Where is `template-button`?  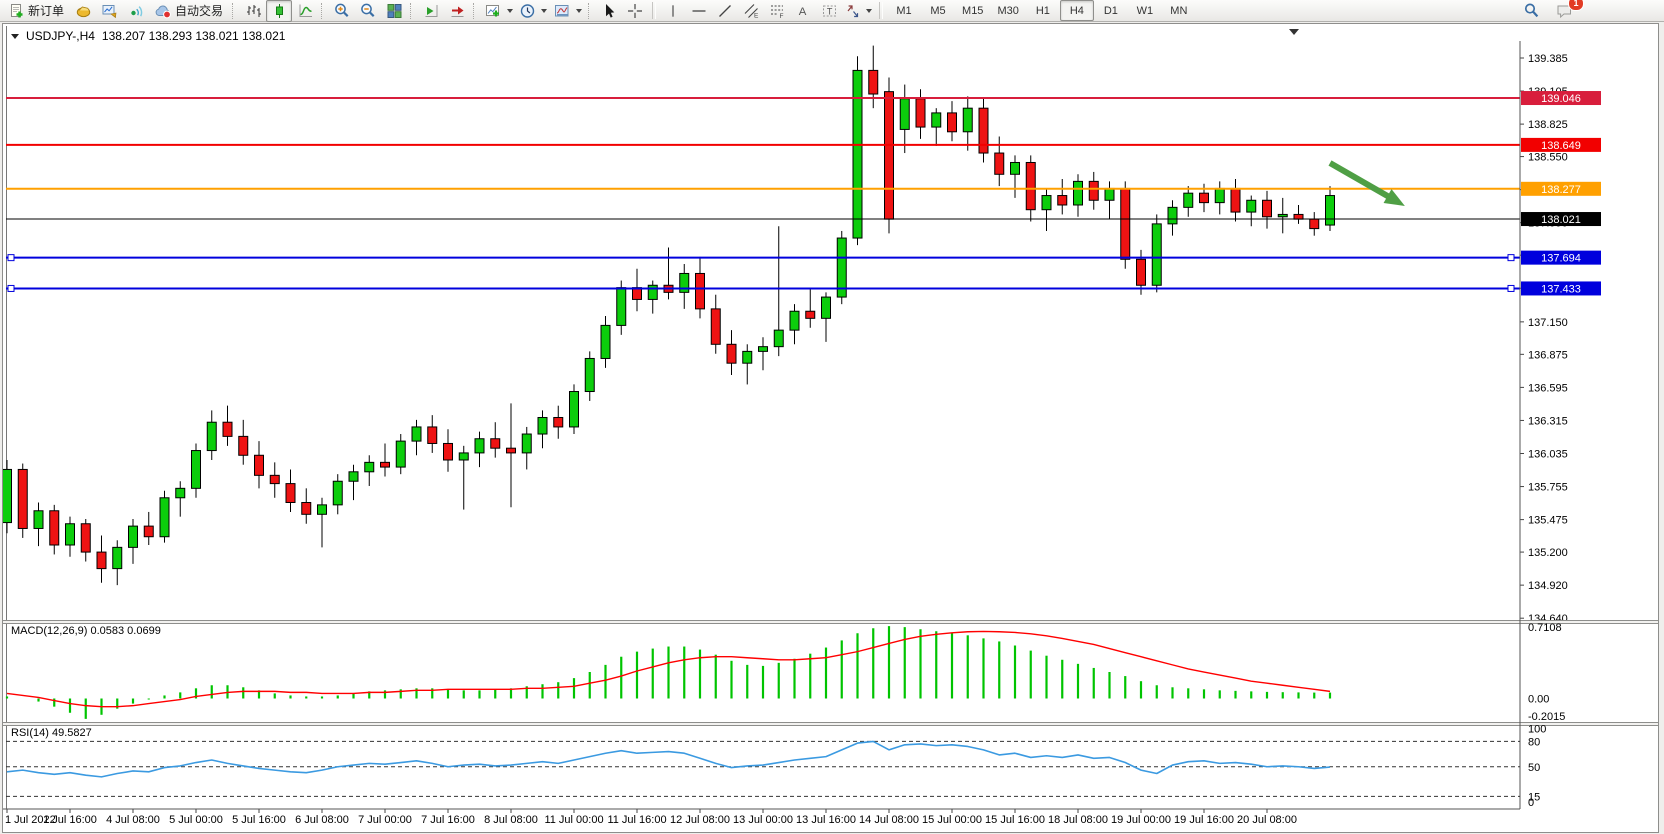 template-button is located at coordinates (567, 11).